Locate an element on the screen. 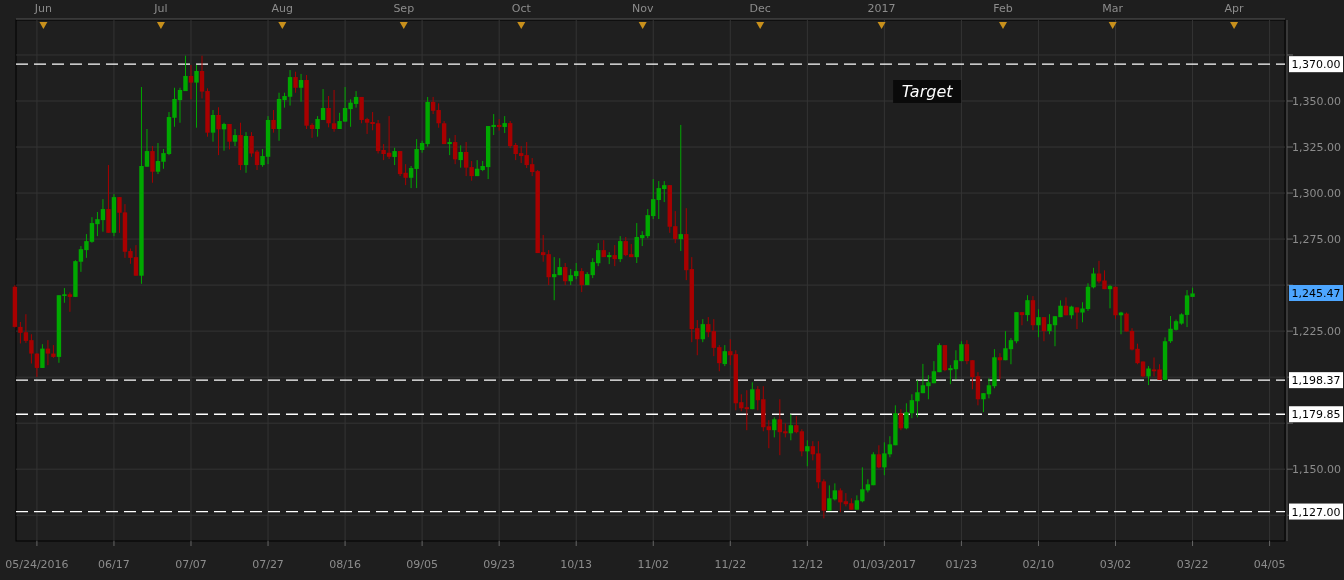 The width and height of the screenshot is (1344, 580). x-tick-label: 08/16 is located at coordinates (345, 564).